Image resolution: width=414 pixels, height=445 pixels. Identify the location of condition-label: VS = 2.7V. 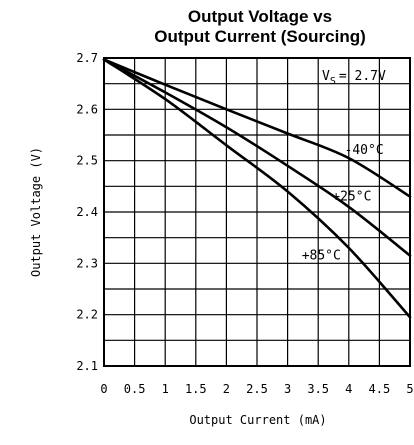
(354, 78).